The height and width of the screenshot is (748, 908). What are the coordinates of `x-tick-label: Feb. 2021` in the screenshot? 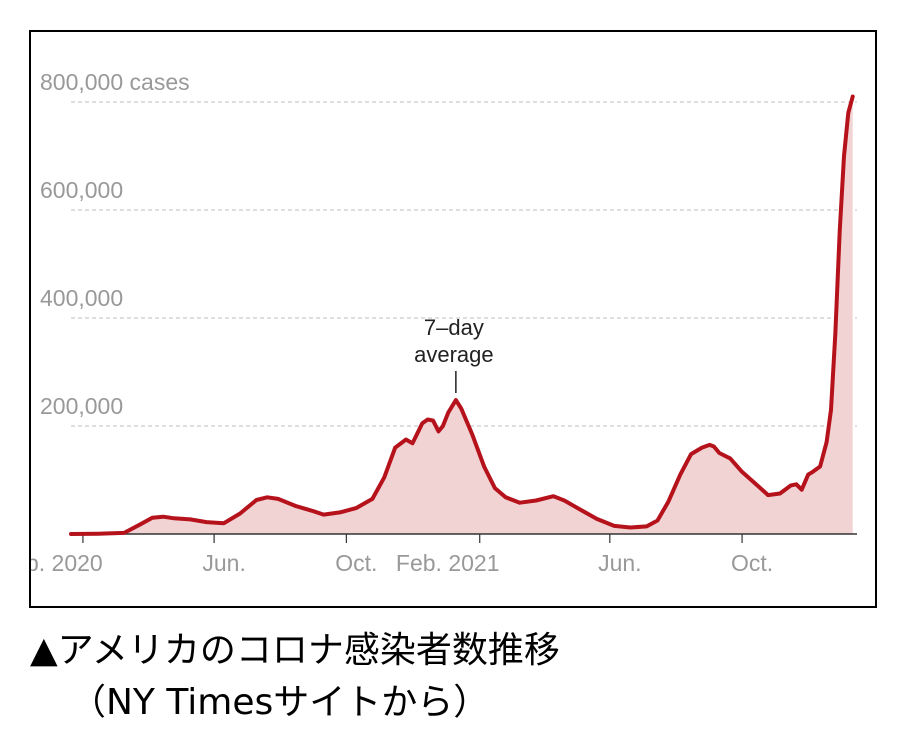 It's located at (448, 563).